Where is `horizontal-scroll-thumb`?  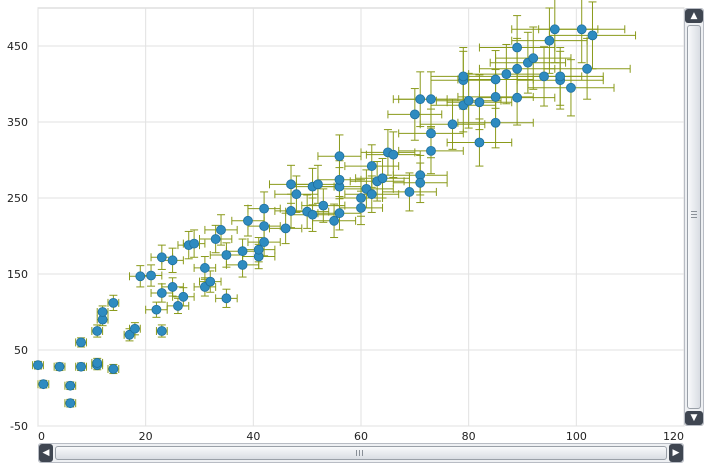
horizontal-scroll-thumb is located at coordinates (361, 453).